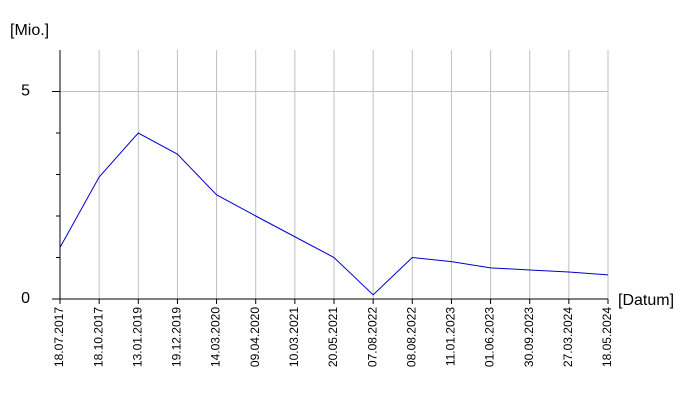 This screenshot has height=400, width=700. What do you see at coordinates (177, 337) in the screenshot?
I see `x-tick-label: 19.12.2019` at bounding box center [177, 337].